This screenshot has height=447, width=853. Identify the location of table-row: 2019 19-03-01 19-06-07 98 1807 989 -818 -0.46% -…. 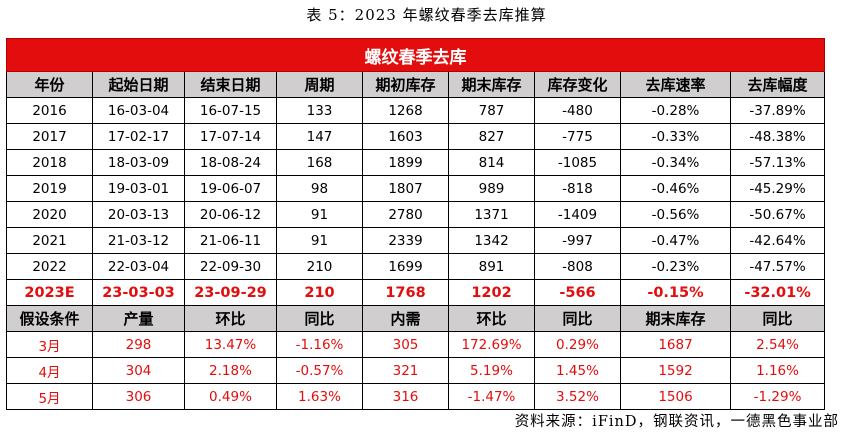
(416, 188).